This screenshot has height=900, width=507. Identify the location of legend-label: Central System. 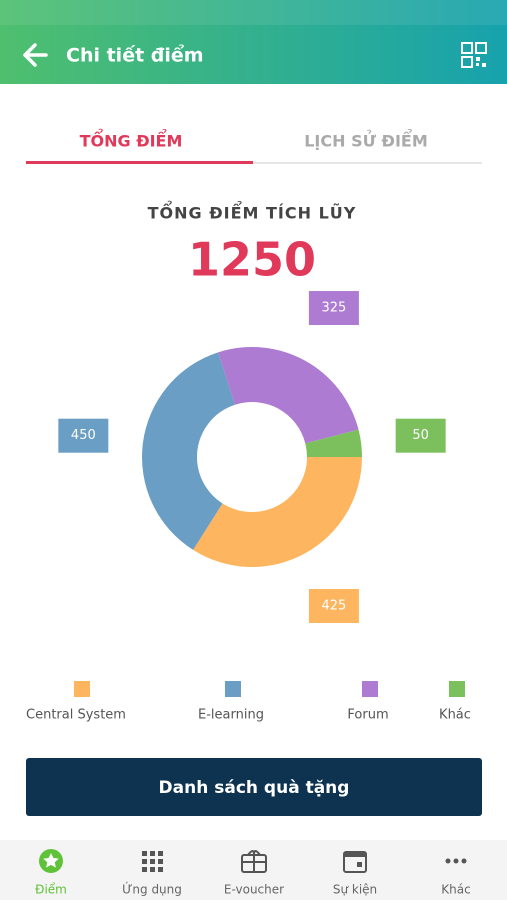
(76, 715).